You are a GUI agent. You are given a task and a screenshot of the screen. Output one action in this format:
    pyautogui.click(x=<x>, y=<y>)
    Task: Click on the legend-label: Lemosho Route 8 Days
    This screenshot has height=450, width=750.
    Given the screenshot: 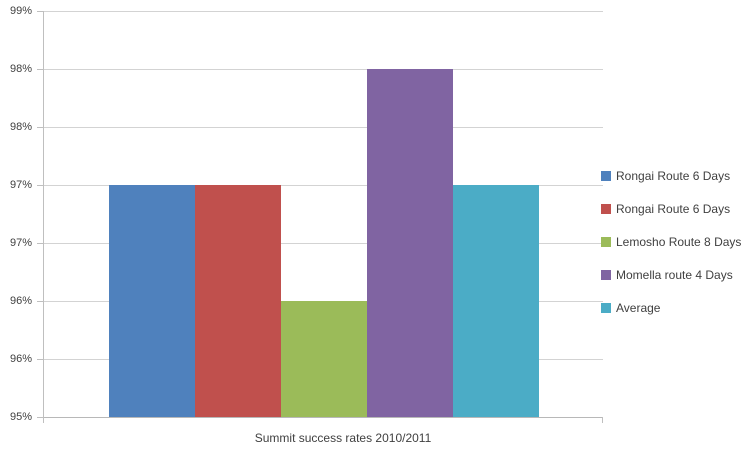 What is the action you would take?
    pyautogui.click(x=679, y=241)
    